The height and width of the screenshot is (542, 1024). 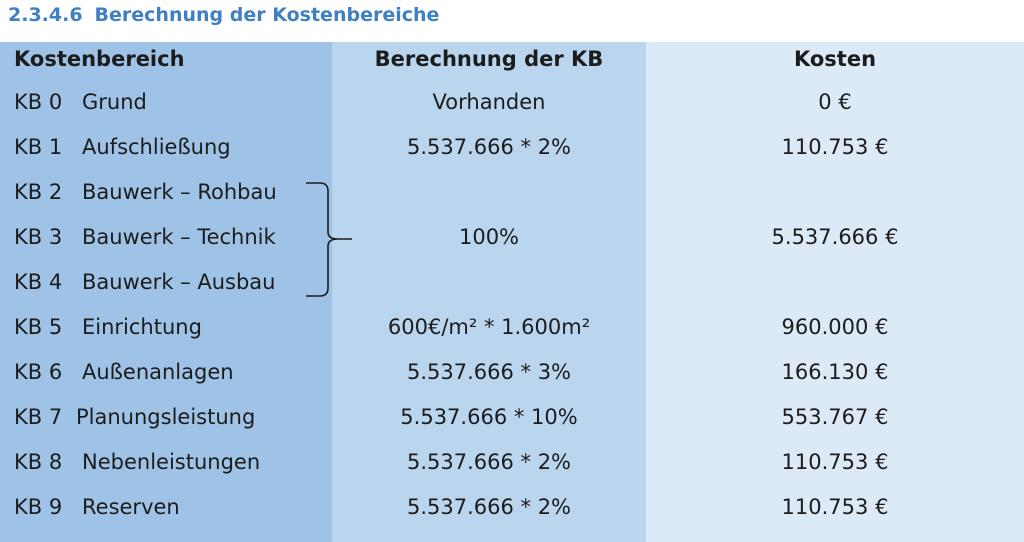 What do you see at coordinates (38, 192) in the screenshot?
I see `kb-code: KB 2` at bounding box center [38, 192].